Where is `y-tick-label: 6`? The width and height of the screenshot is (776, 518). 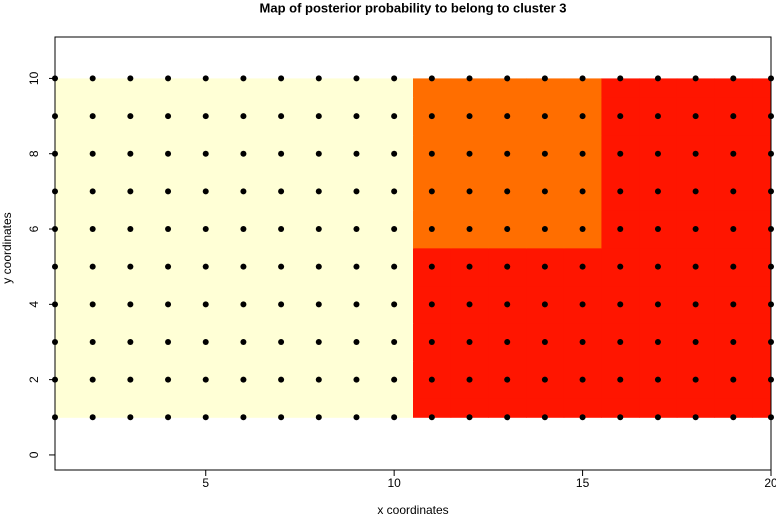
y-tick-label: 6 is located at coordinates (34, 228).